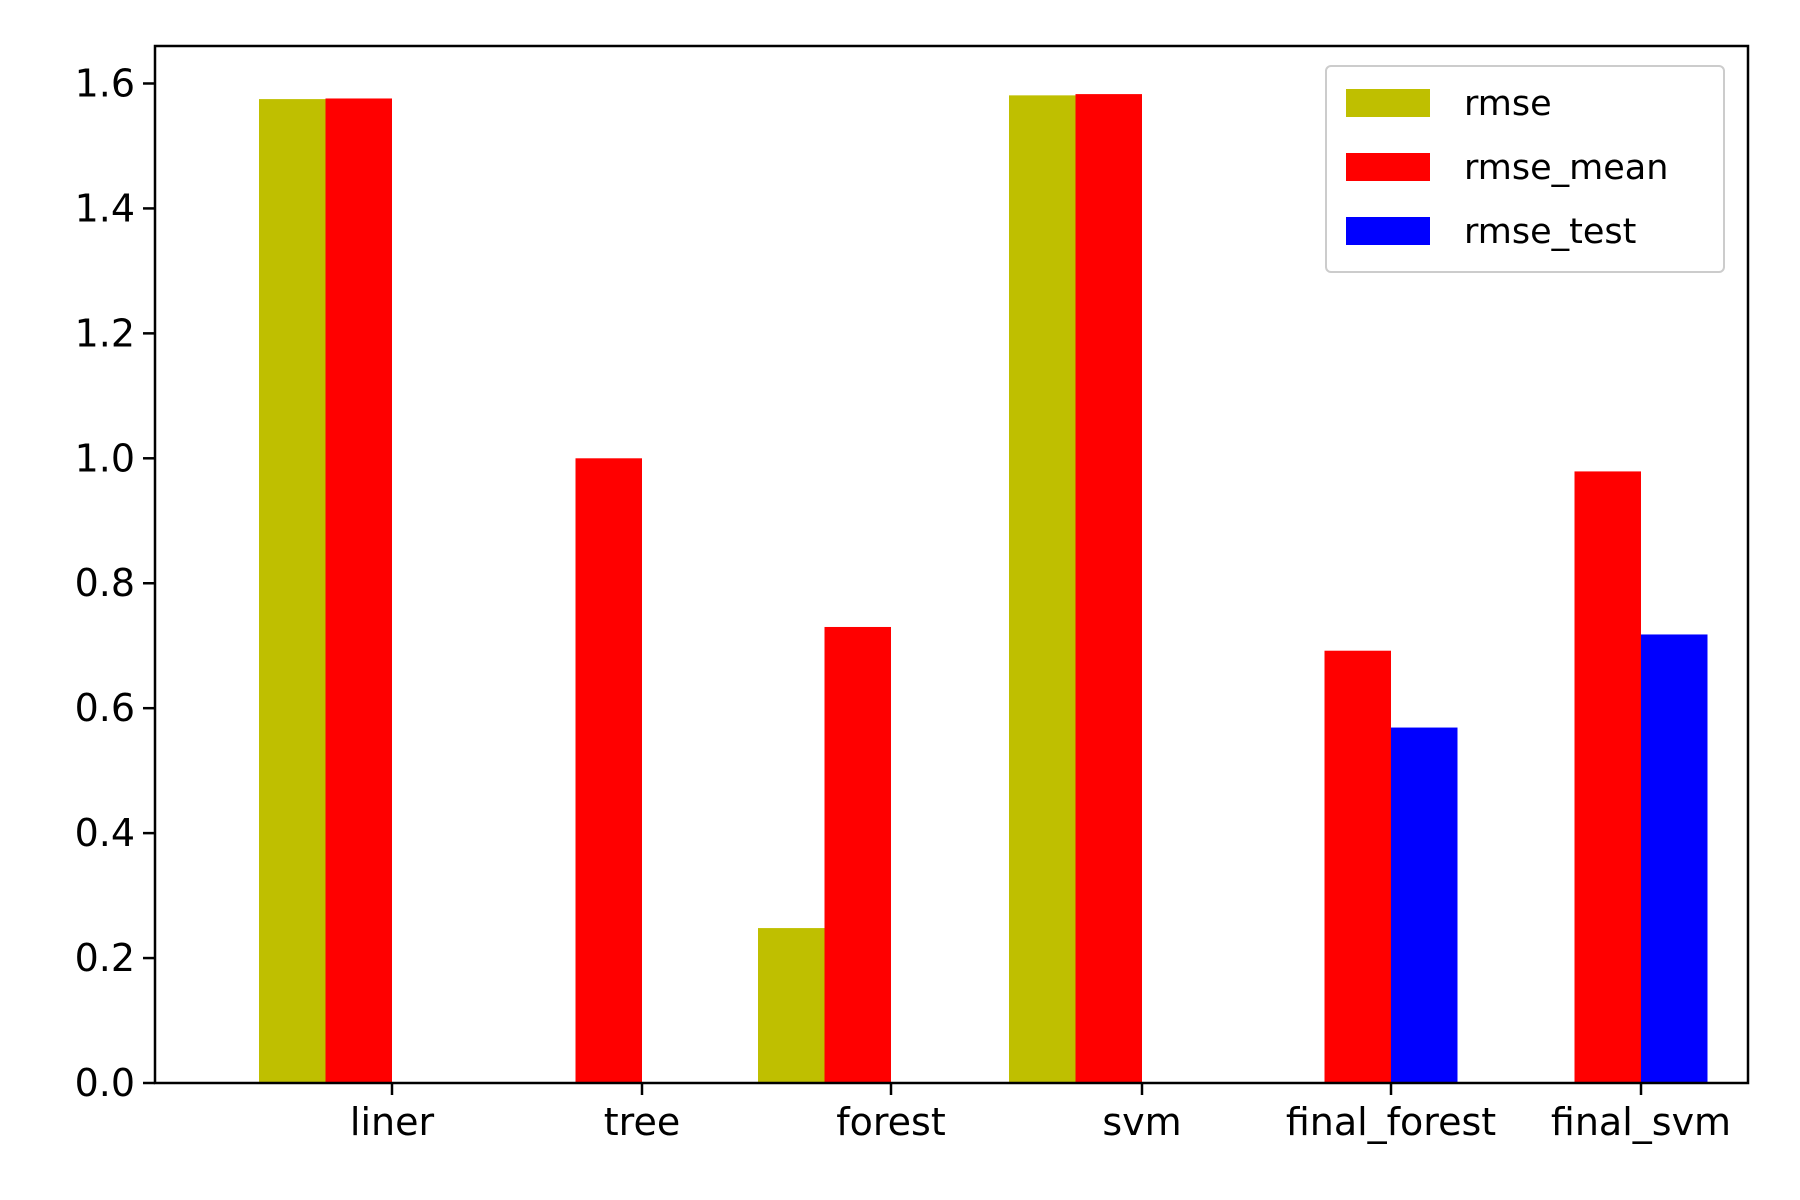  What do you see at coordinates (1357, 866) in the screenshot?
I see `bar-rmse_mean-final_forest` at bounding box center [1357, 866].